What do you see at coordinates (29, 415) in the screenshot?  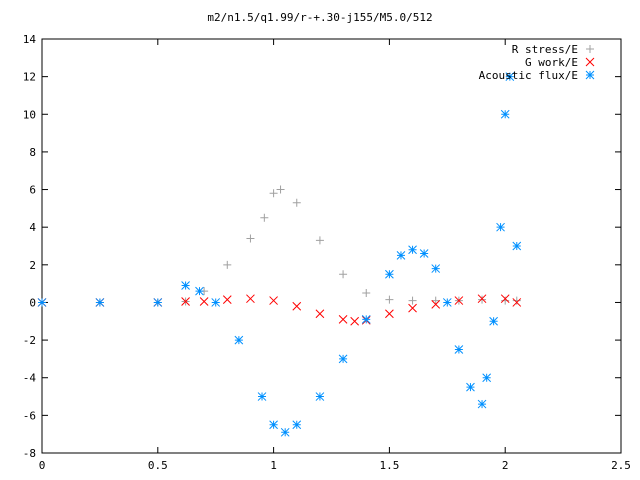 I see `y-tick-label: -6` at bounding box center [29, 415].